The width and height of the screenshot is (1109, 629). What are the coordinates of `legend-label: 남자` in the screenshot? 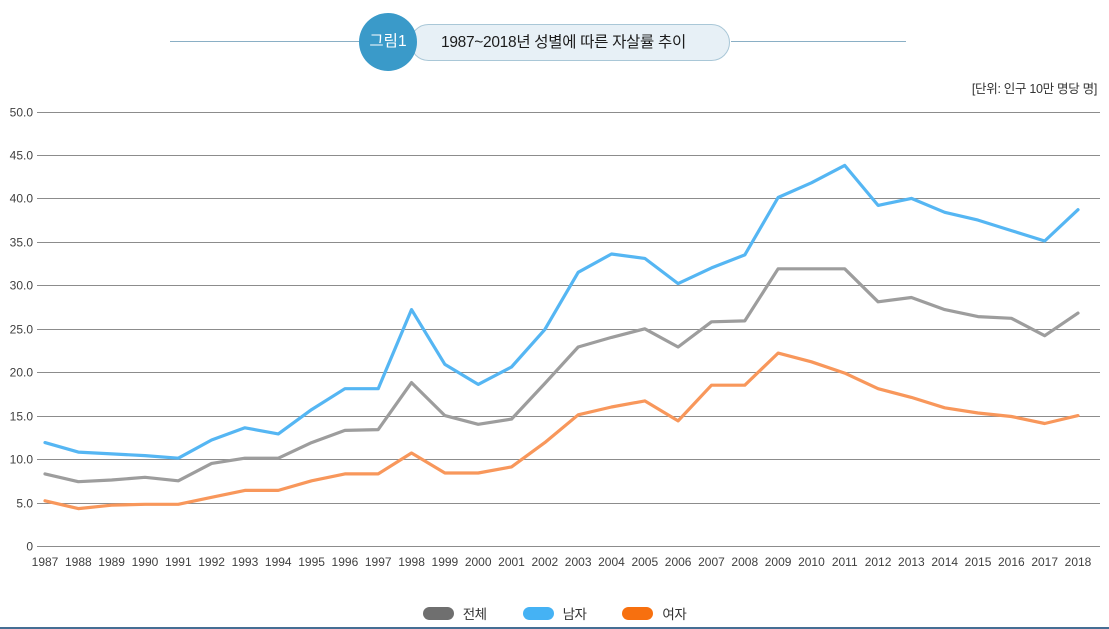 It's located at (574, 614).